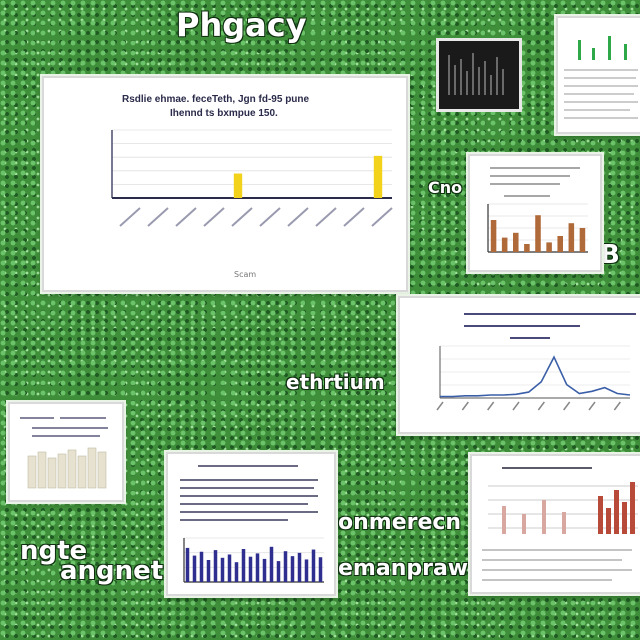 Image resolution: width=640 pixels, height=640 pixels. I want to click on main-tick-c2, so click(158, 217).